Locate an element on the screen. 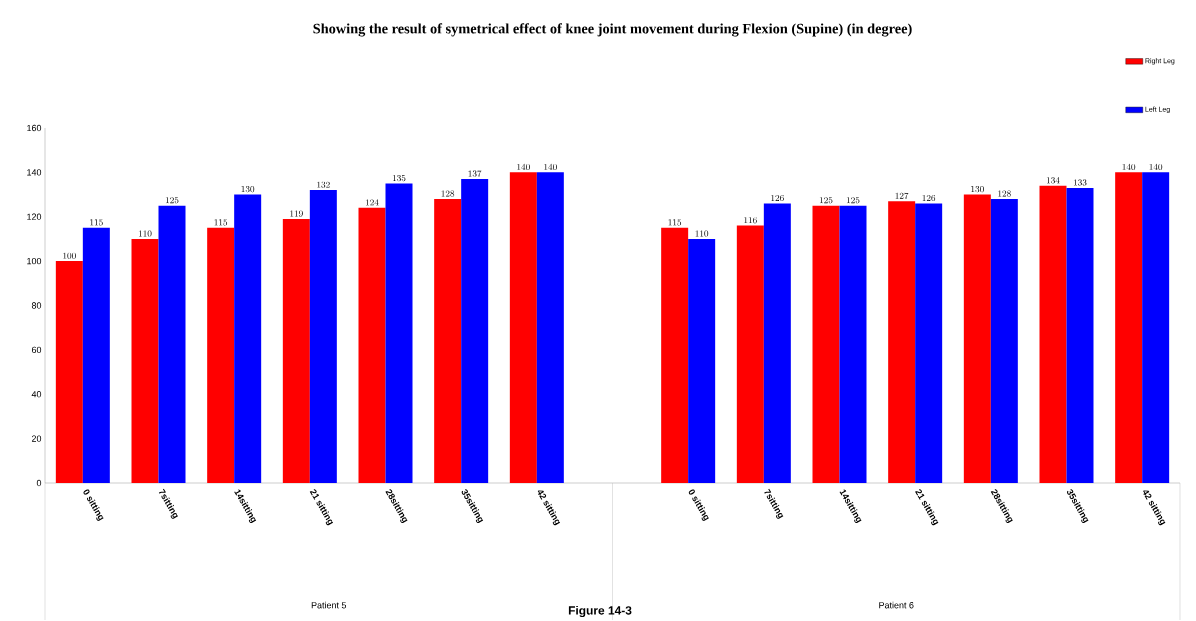 Image resolution: width=1196 pixels, height=621 pixels. chart-title: Showing the result of symetrical effect of knee joint movement during Flexion (Supine) (in degree) is located at coordinates (612, 30).